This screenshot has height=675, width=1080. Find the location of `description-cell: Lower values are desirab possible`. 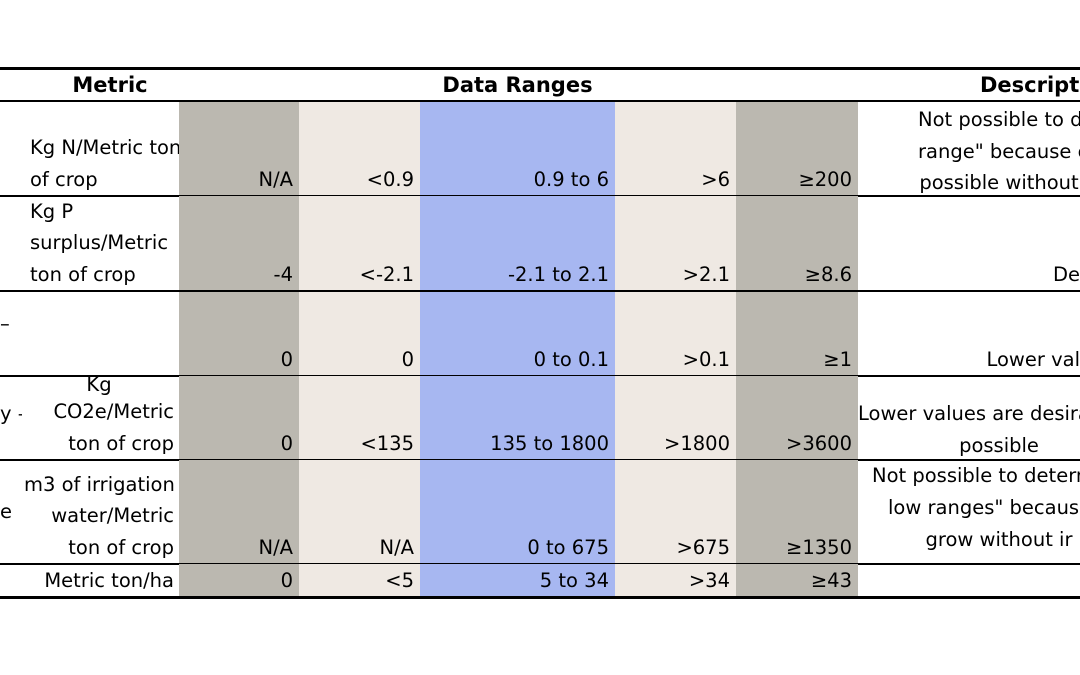

description-cell: Lower values are desirab possible is located at coordinates (969, 417).